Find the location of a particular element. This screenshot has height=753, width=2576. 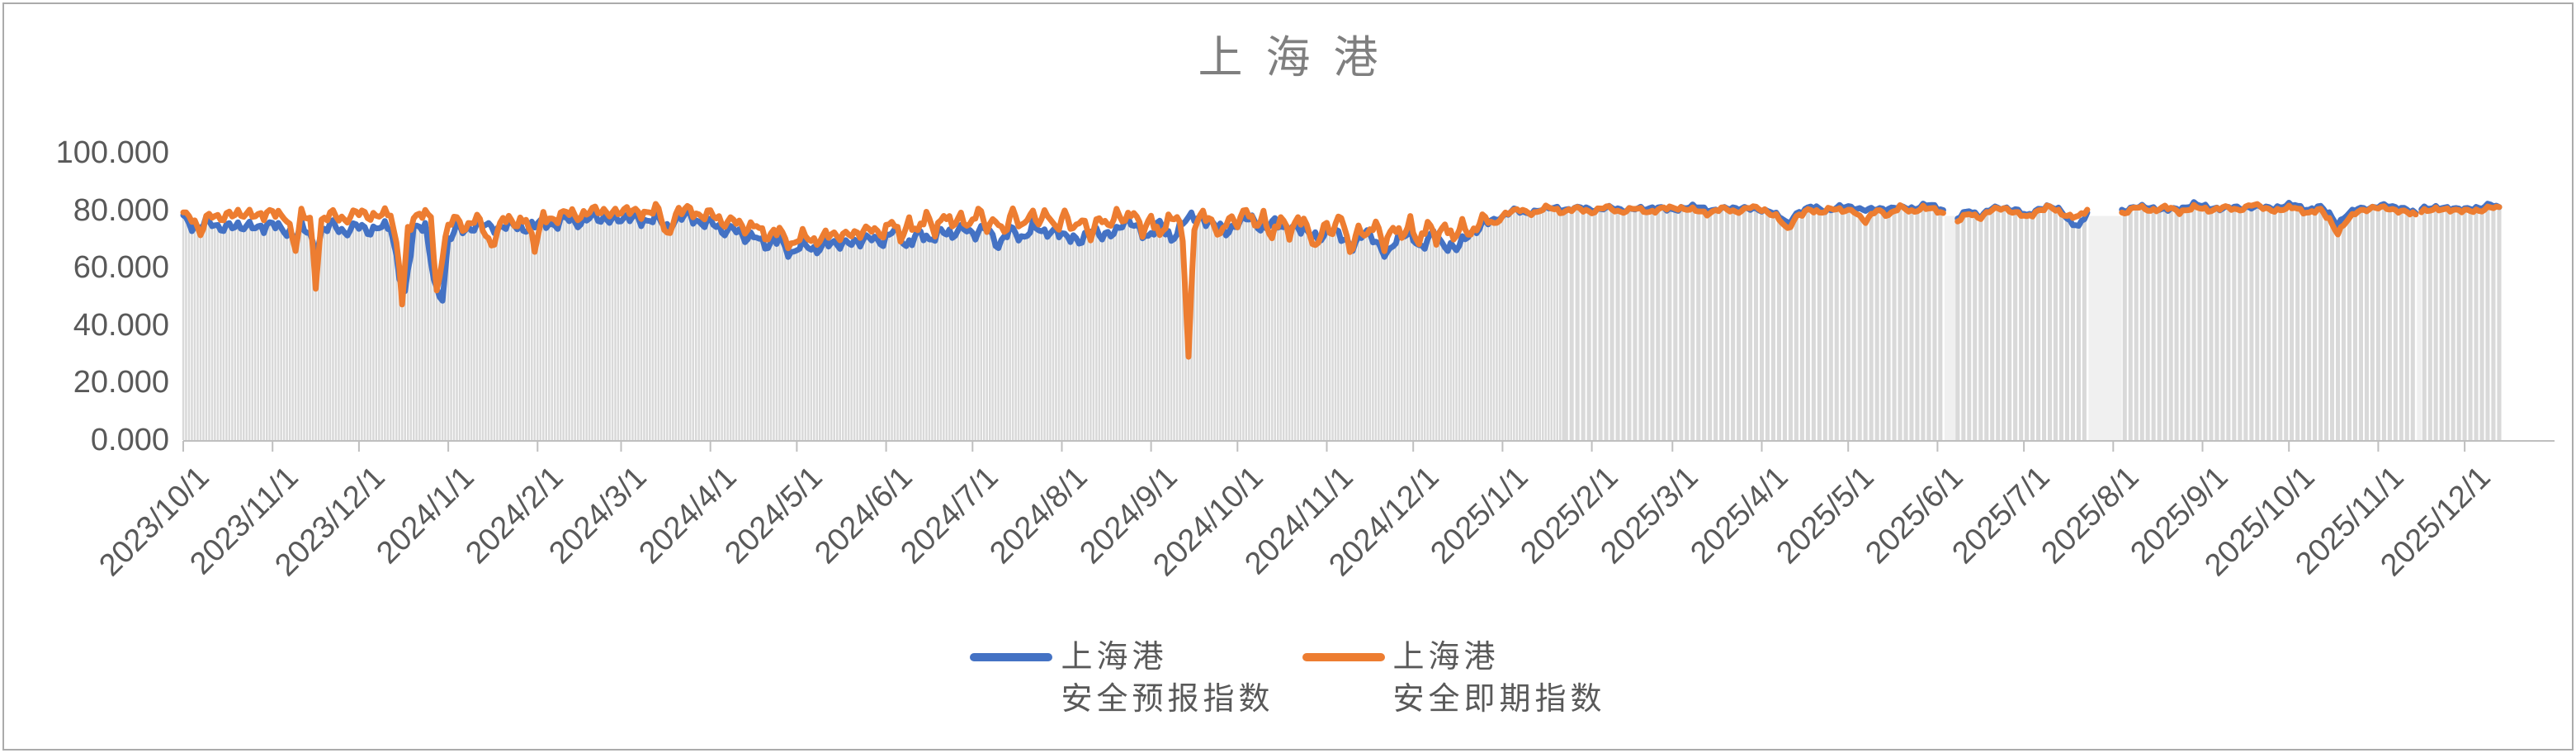

y-axis-label: 20.000 is located at coordinates (121, 383).